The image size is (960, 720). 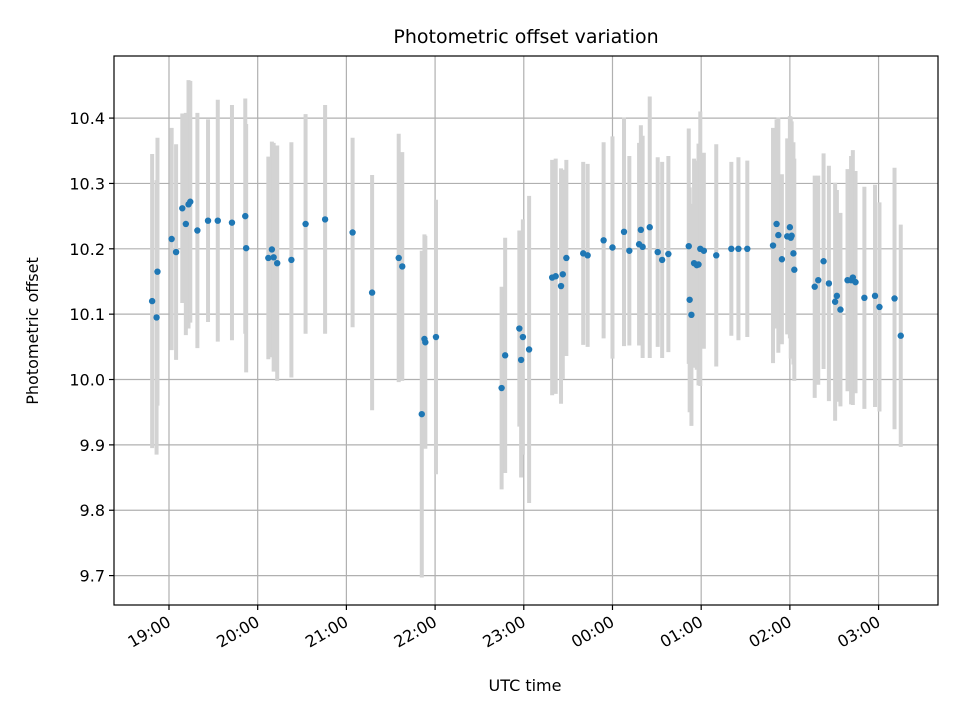 I want to click on y-tick-label: 10.2, so click(x=87, y=249).